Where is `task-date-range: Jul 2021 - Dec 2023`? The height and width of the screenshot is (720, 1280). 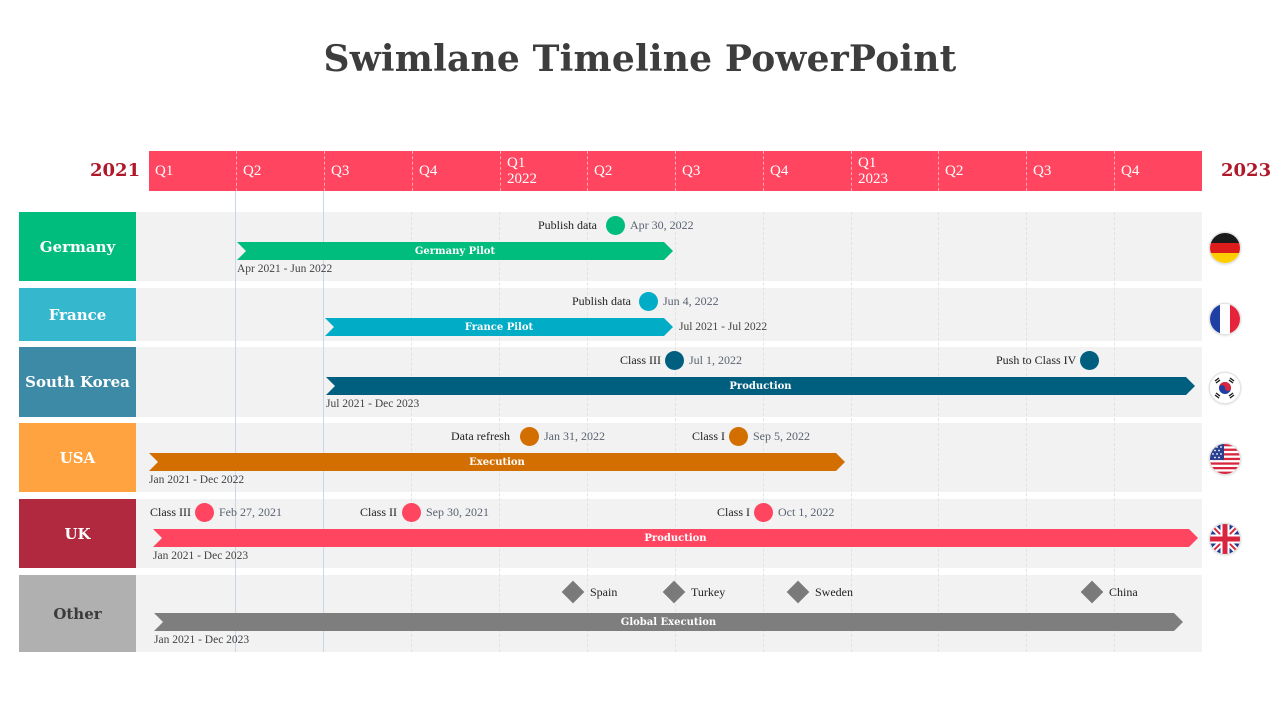 task-date-range: Jul 2021 - Dec 2023 is located at coordinates (373, 404).